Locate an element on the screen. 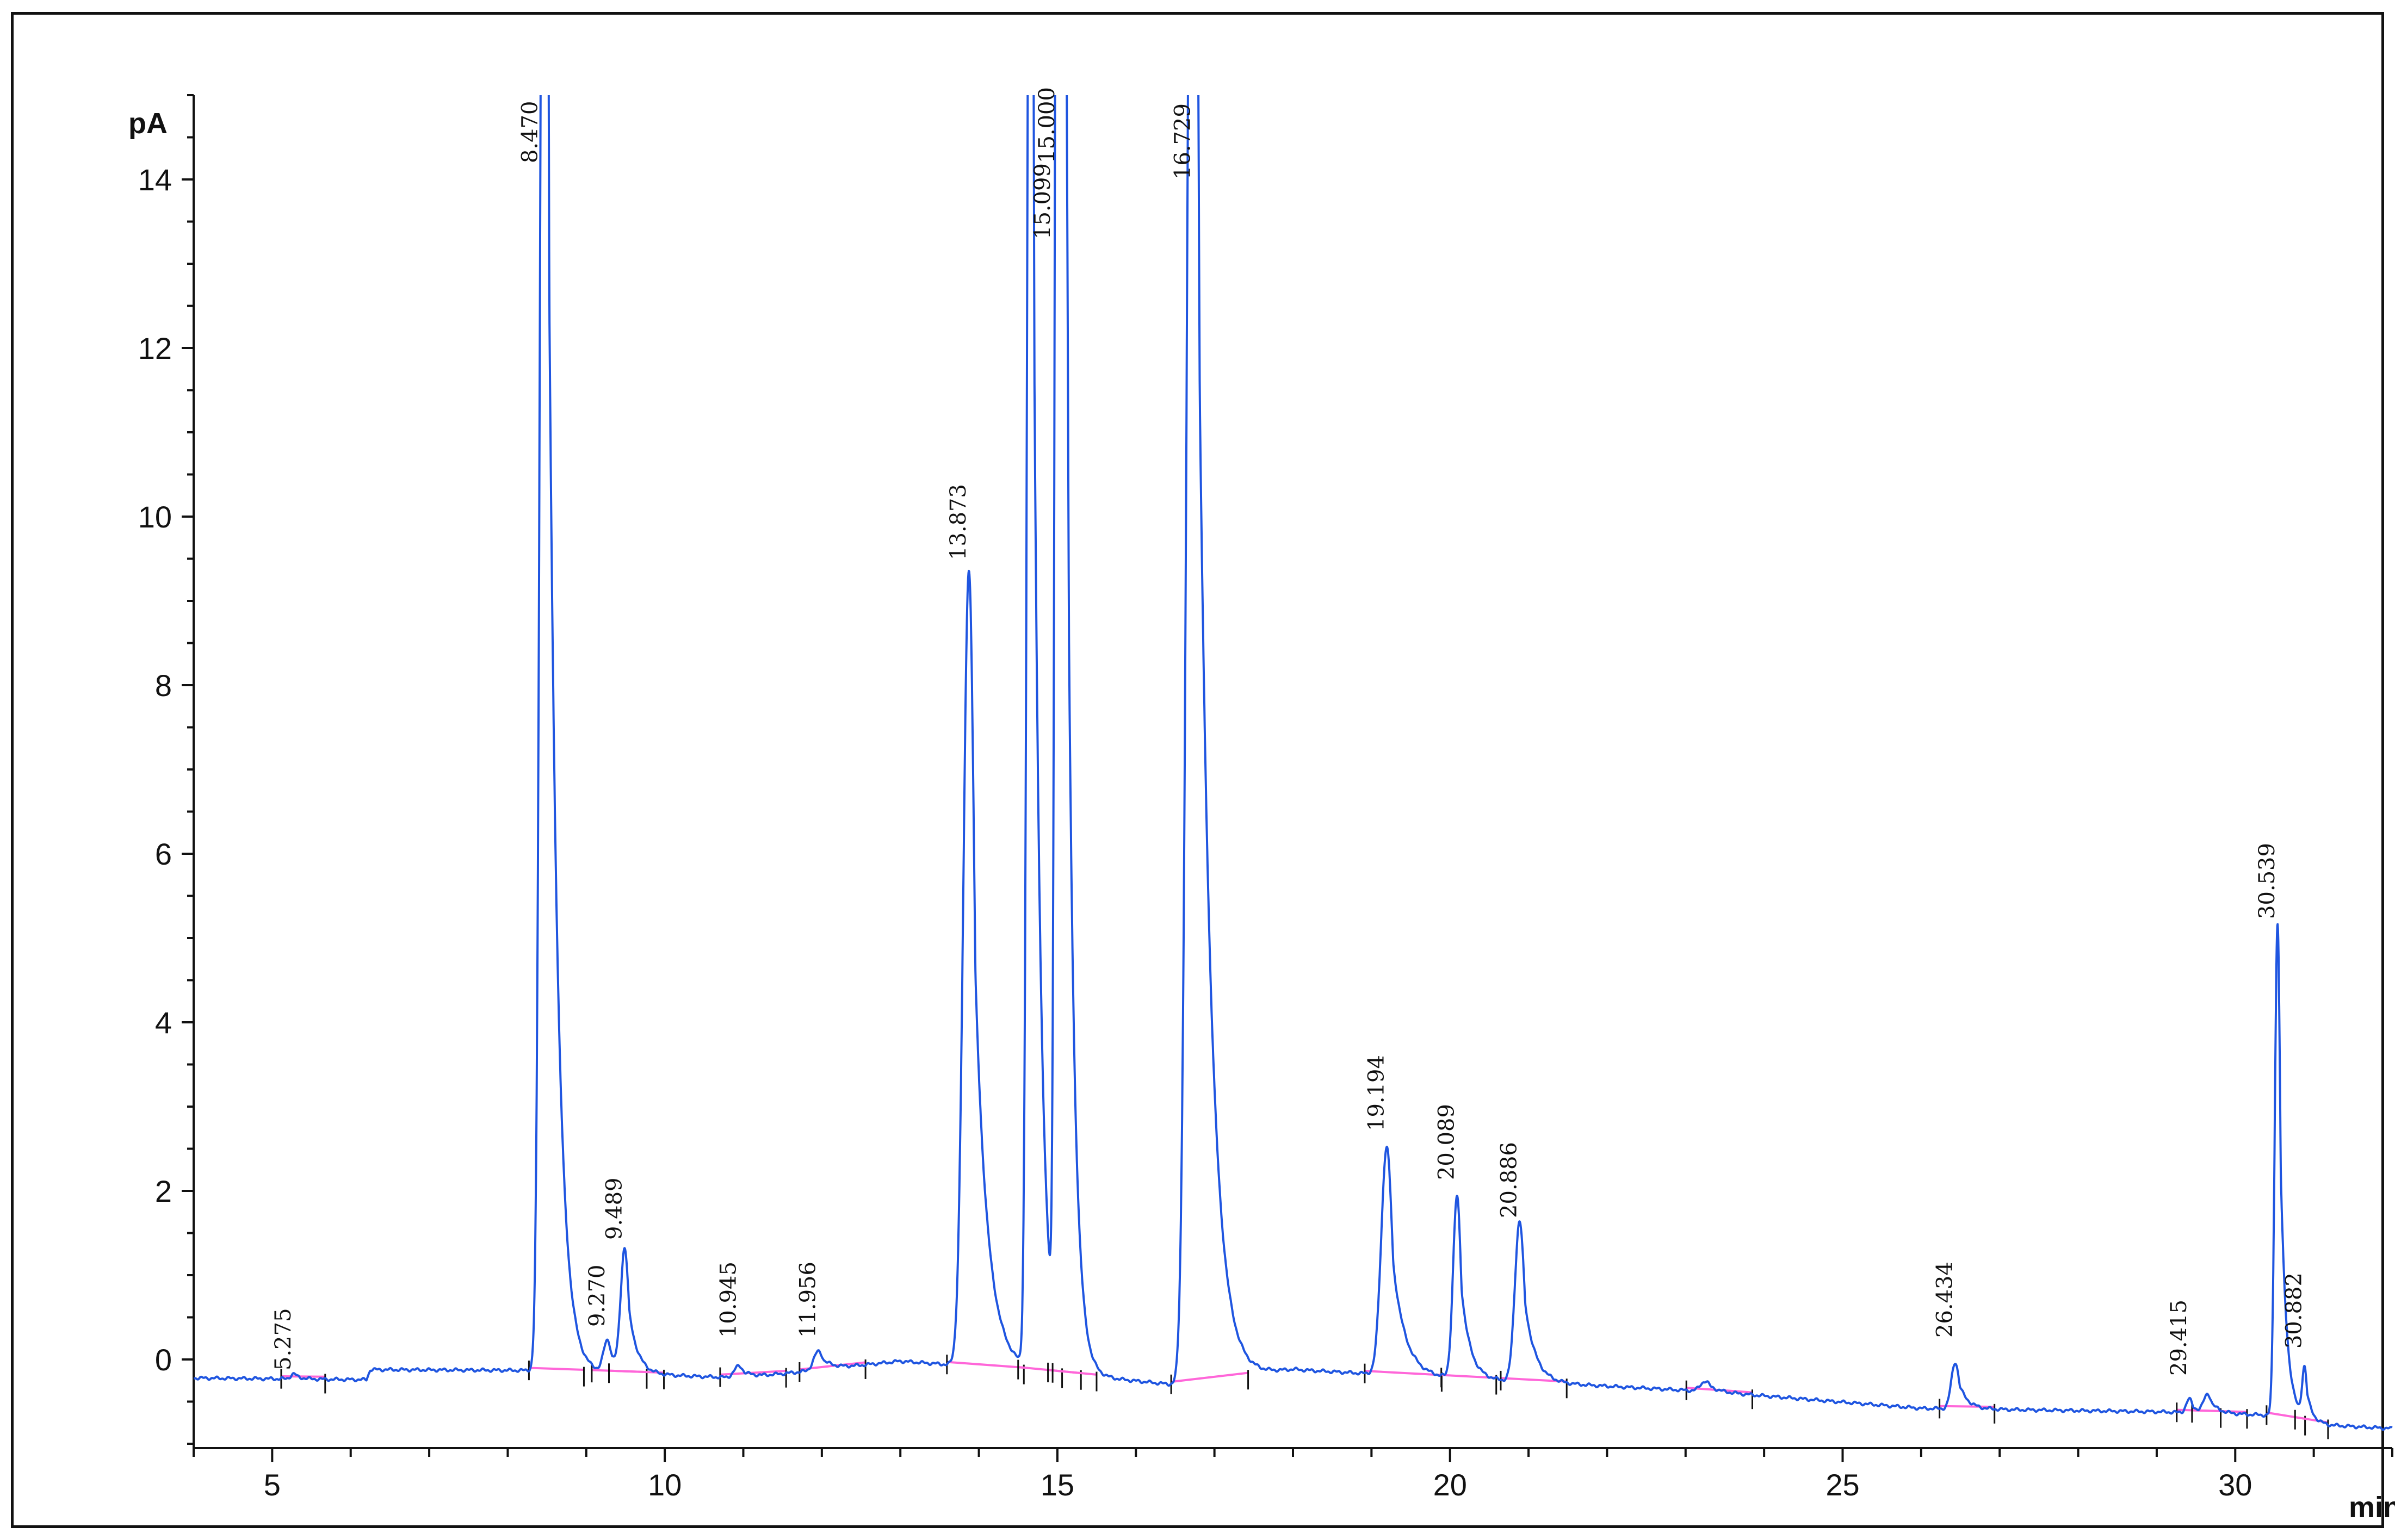  x-tick-label: 10 is located at coordinates (665, 1485).